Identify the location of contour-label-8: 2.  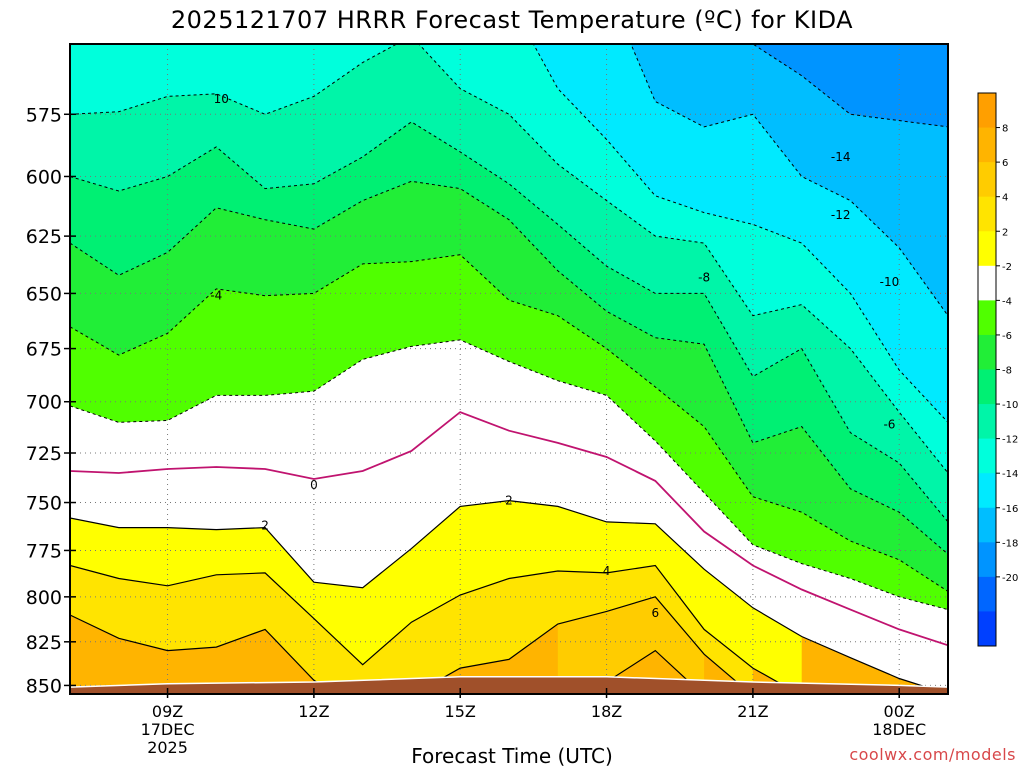
(265, 526).